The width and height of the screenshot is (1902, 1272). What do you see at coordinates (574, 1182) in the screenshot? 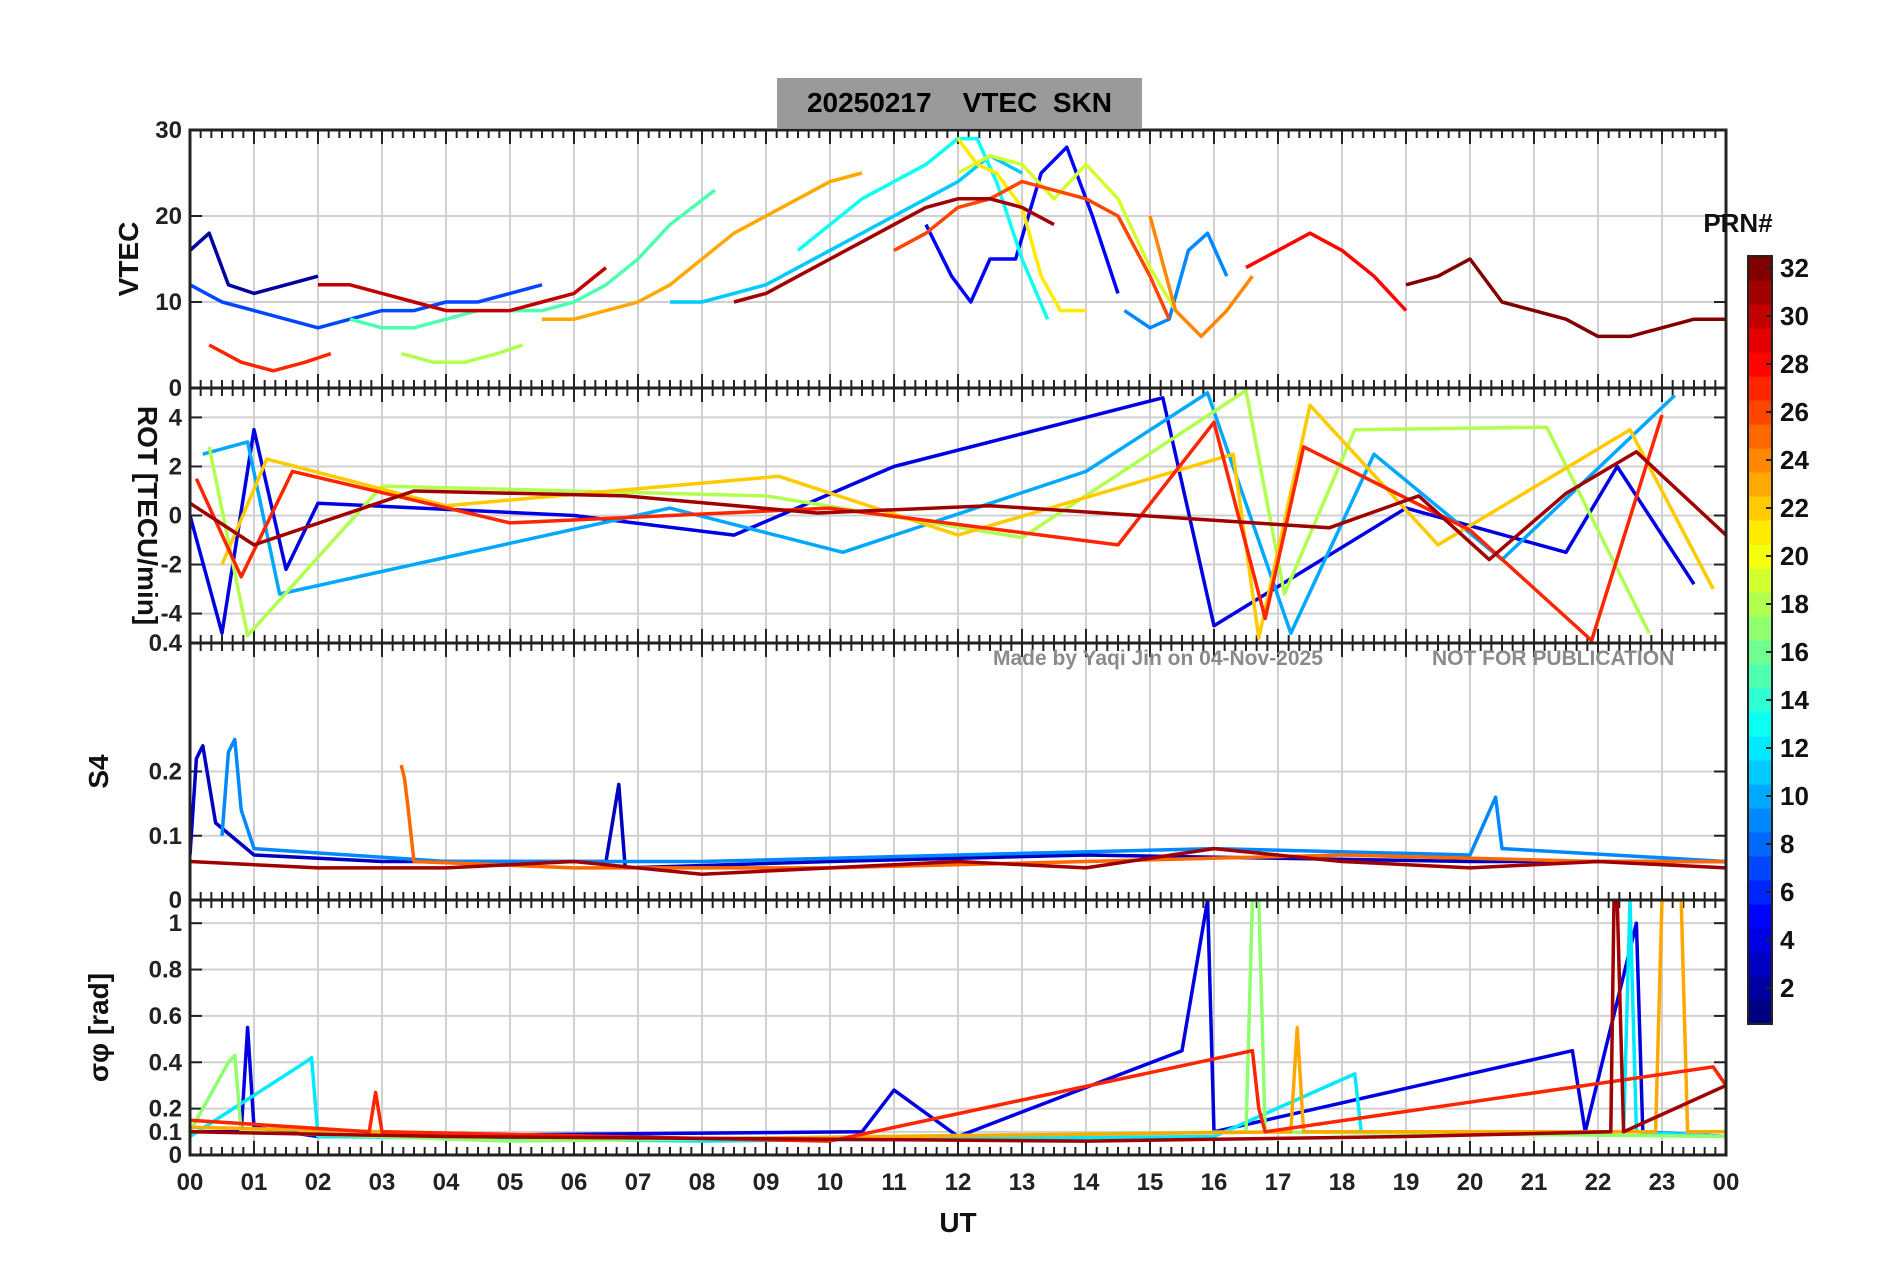
I see `x-tick-label: 06` at bounding box center [574, 1182].